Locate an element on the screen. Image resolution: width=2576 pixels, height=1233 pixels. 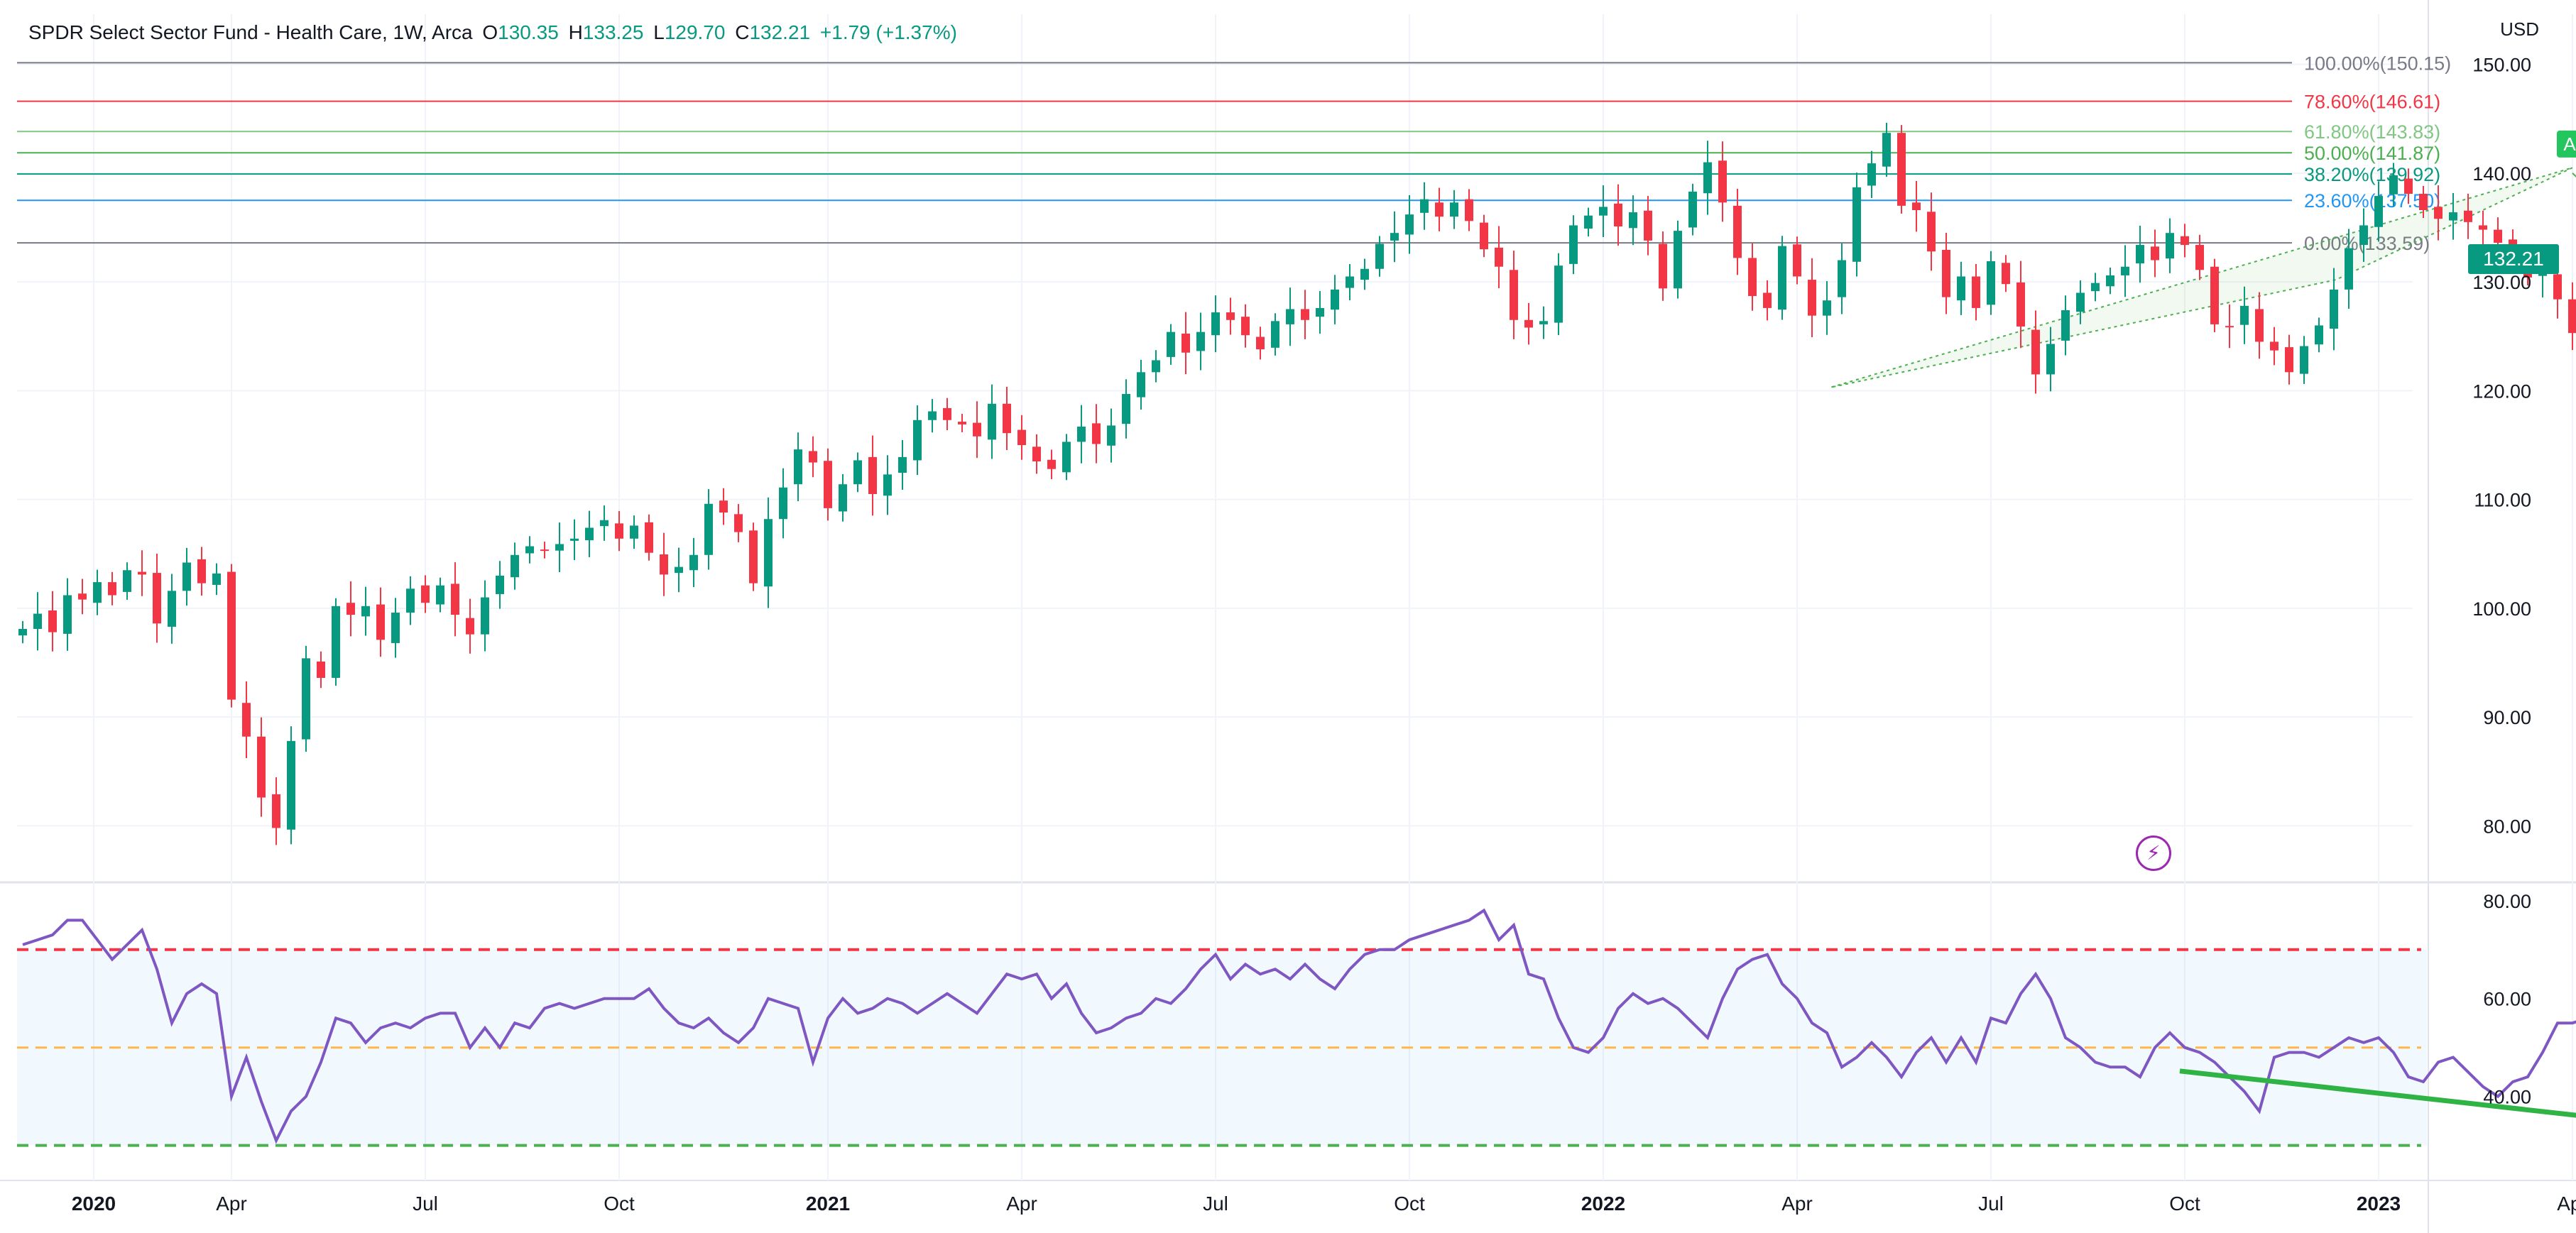
pattern-point-badge is located at coordinates (2566, 144).